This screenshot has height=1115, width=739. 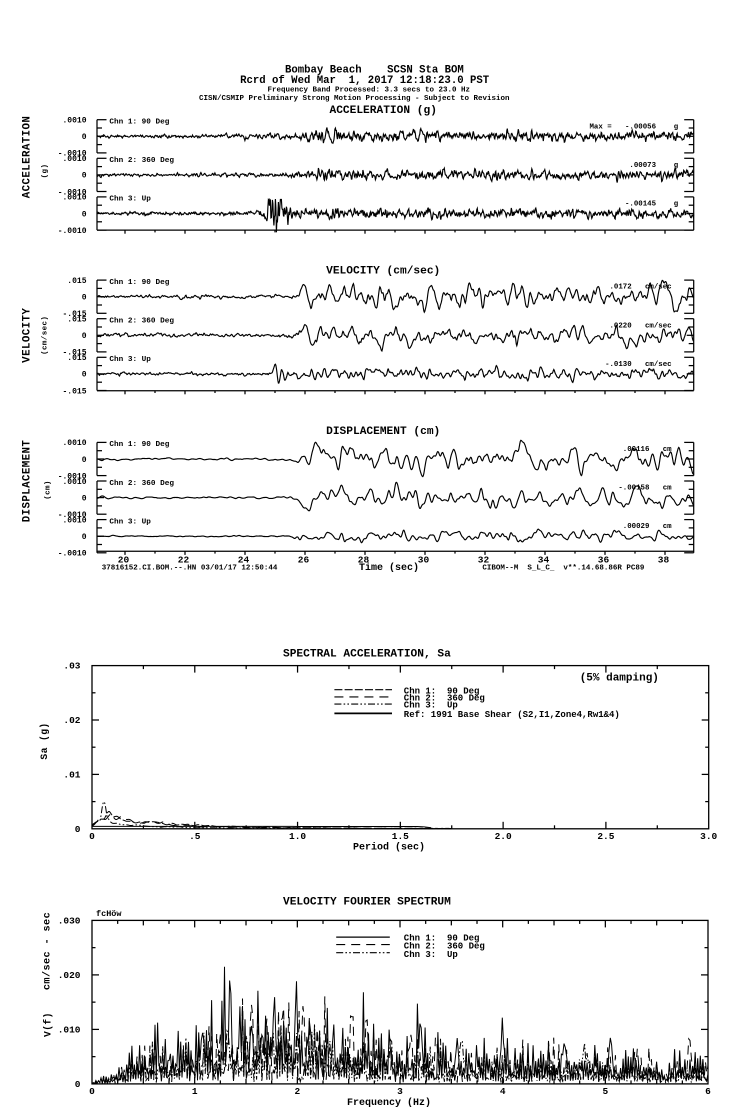 I want to click on svg-text: .010, so click(x=69, y=1029).